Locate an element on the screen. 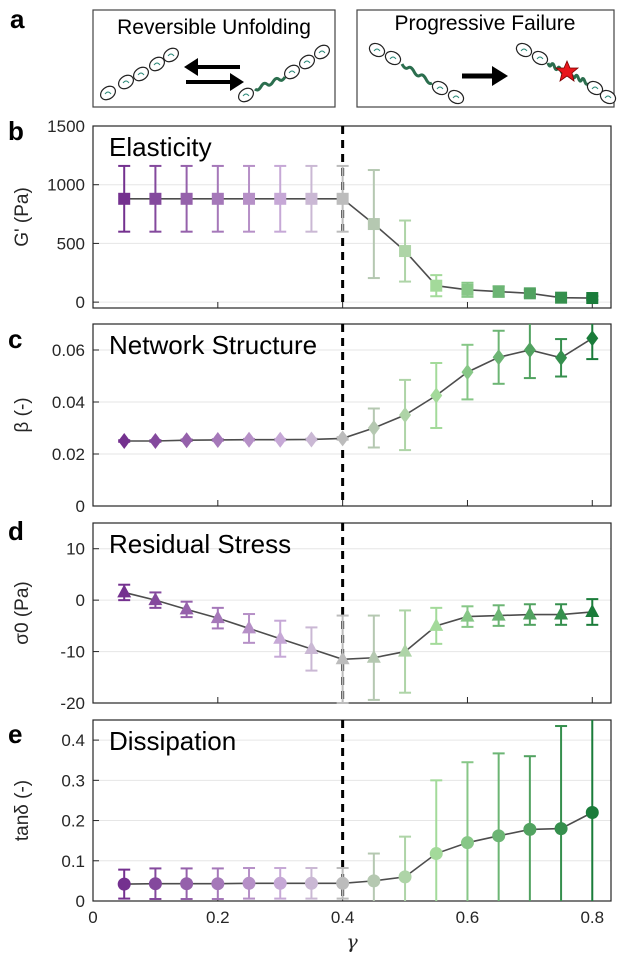  x-axis-label: γ is located at coordinates (352, 942).